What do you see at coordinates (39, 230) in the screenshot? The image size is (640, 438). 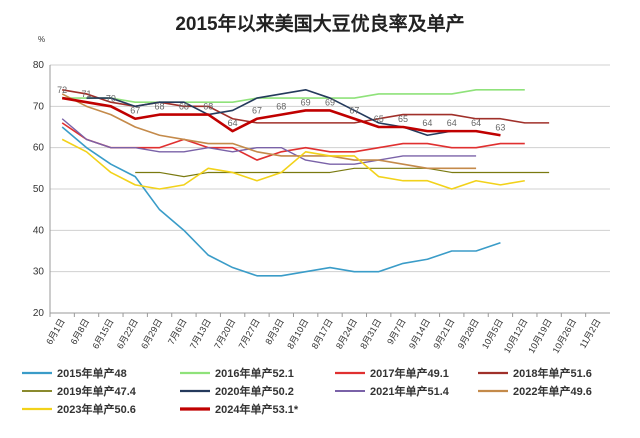 I see `y-tick-label: 40` at bounding box center [39, 230].